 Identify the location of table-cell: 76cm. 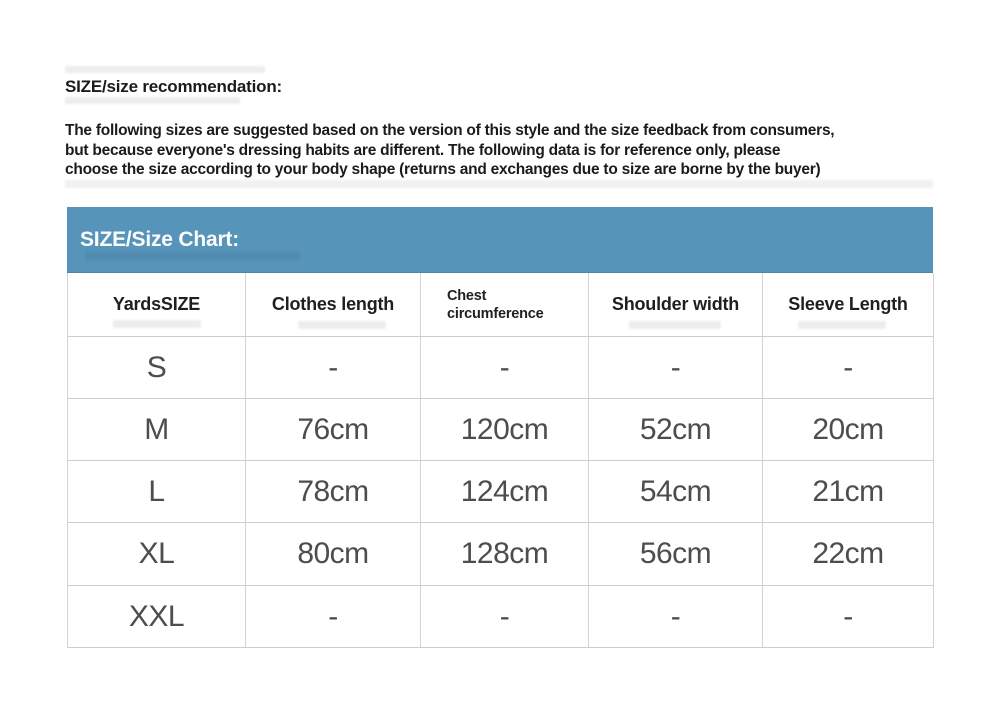
(333, 430).